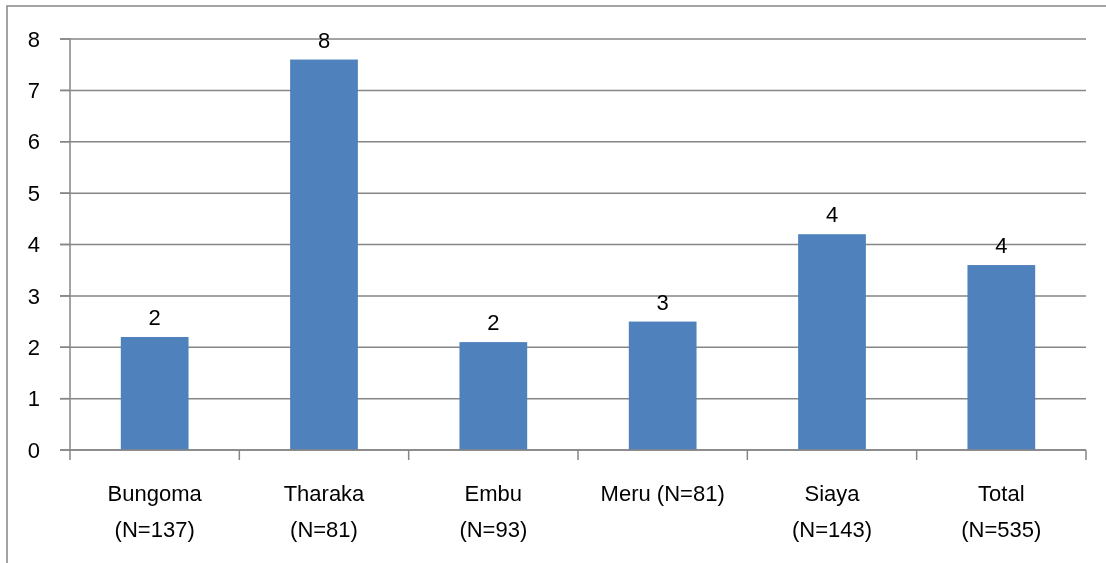  Describe the element at coordinates (33, 450) in the screenshot. I see `y-tick-label: 0` at that location.